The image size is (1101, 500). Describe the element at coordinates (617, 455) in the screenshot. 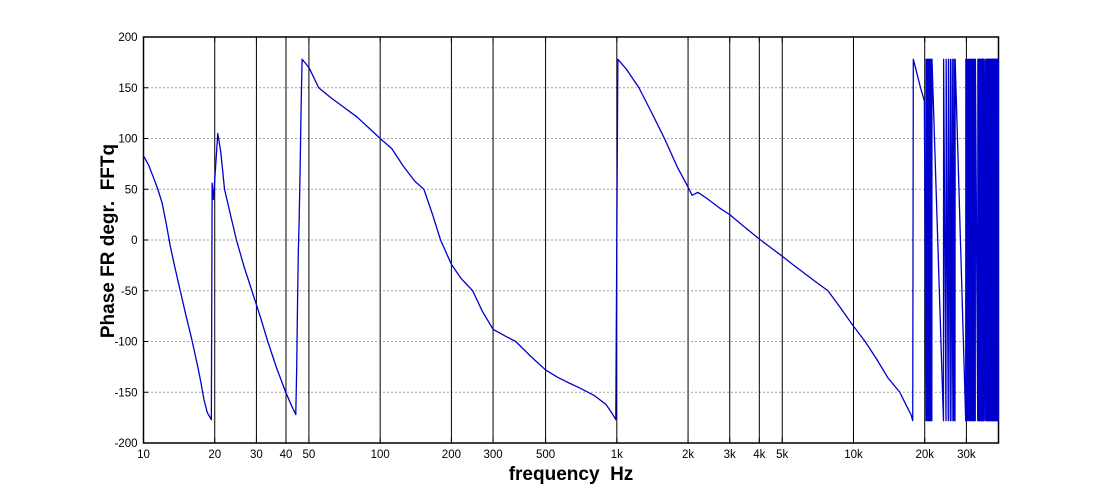

I see `x-tick-label: 1k` at that location.